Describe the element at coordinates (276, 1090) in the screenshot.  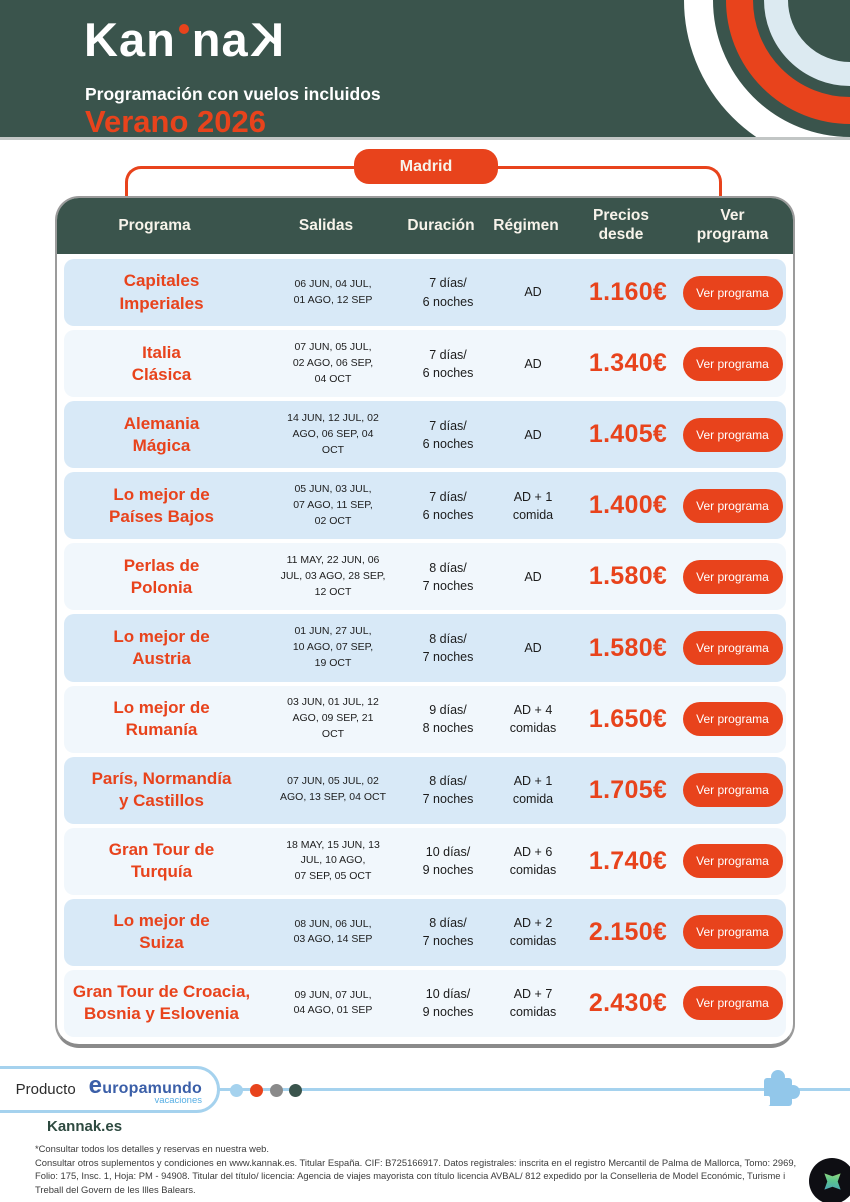
I see `footer-dot-gray` at that location.